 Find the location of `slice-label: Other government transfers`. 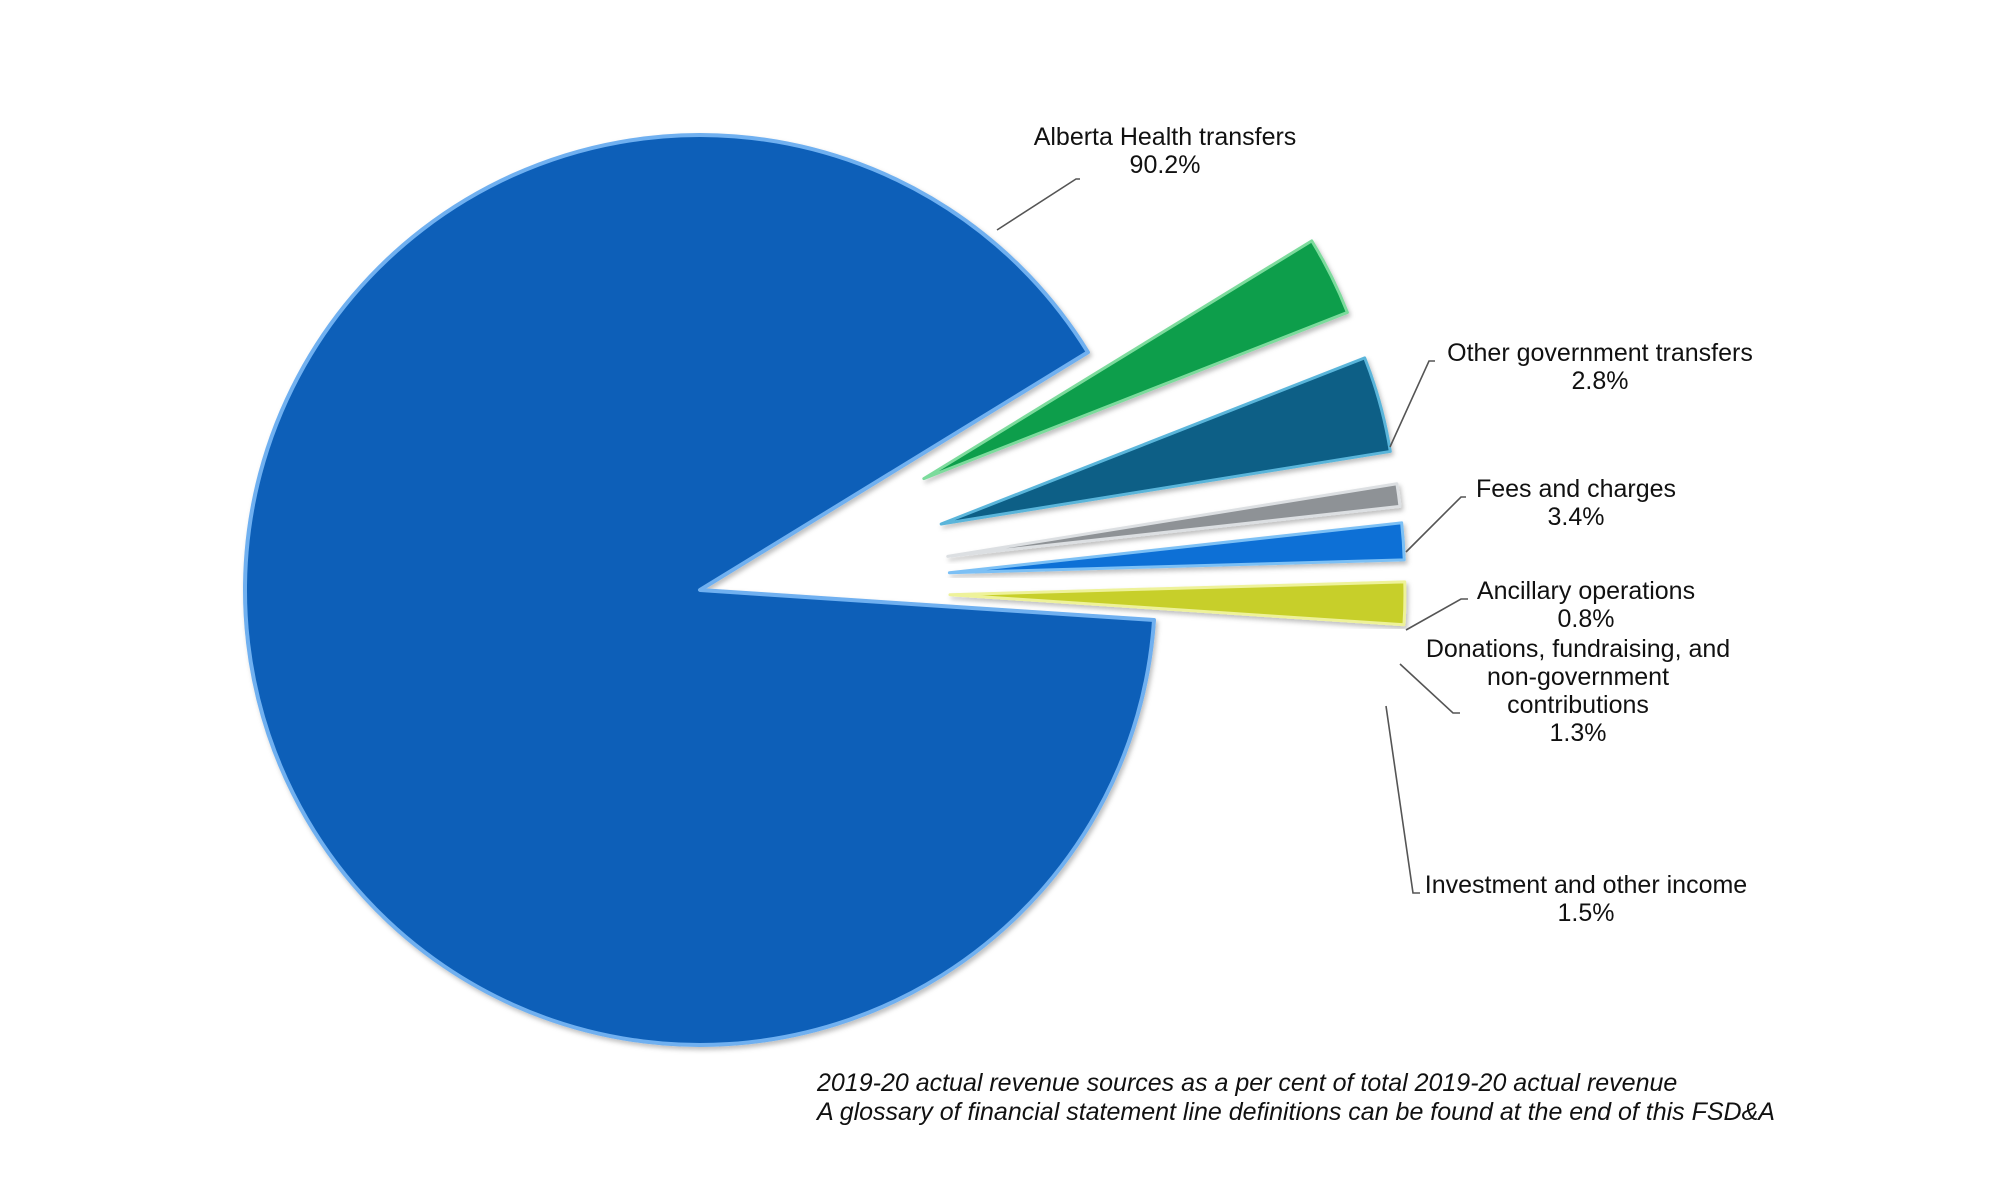

slice-label: Other government transfers is located at coordinates (1600, 353).